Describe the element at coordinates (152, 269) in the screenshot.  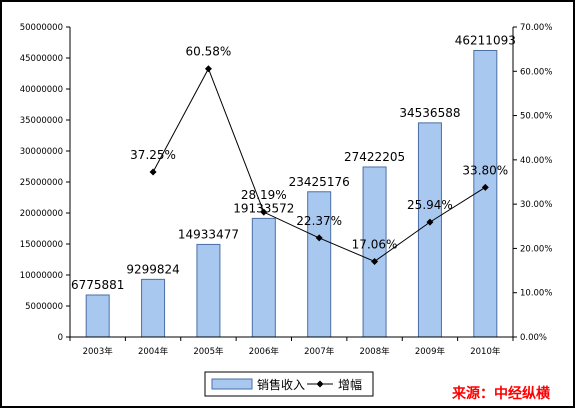
I see `bar-value-label: 9299824` at that location.